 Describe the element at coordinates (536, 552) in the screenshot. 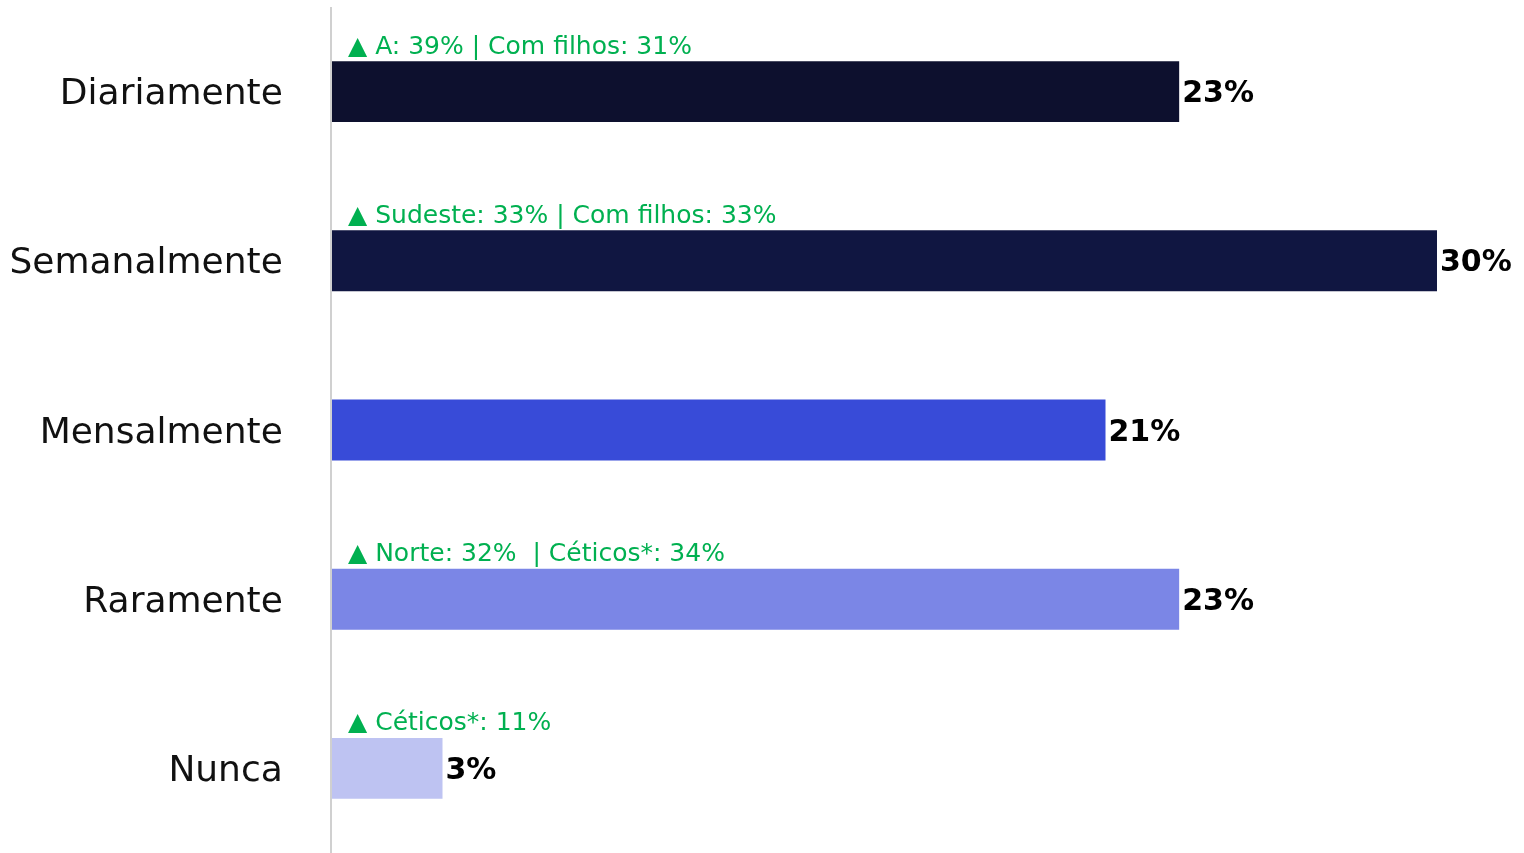

I see `annotation: ▲ Norte: 32% | Céticos*: 34%` at that location.